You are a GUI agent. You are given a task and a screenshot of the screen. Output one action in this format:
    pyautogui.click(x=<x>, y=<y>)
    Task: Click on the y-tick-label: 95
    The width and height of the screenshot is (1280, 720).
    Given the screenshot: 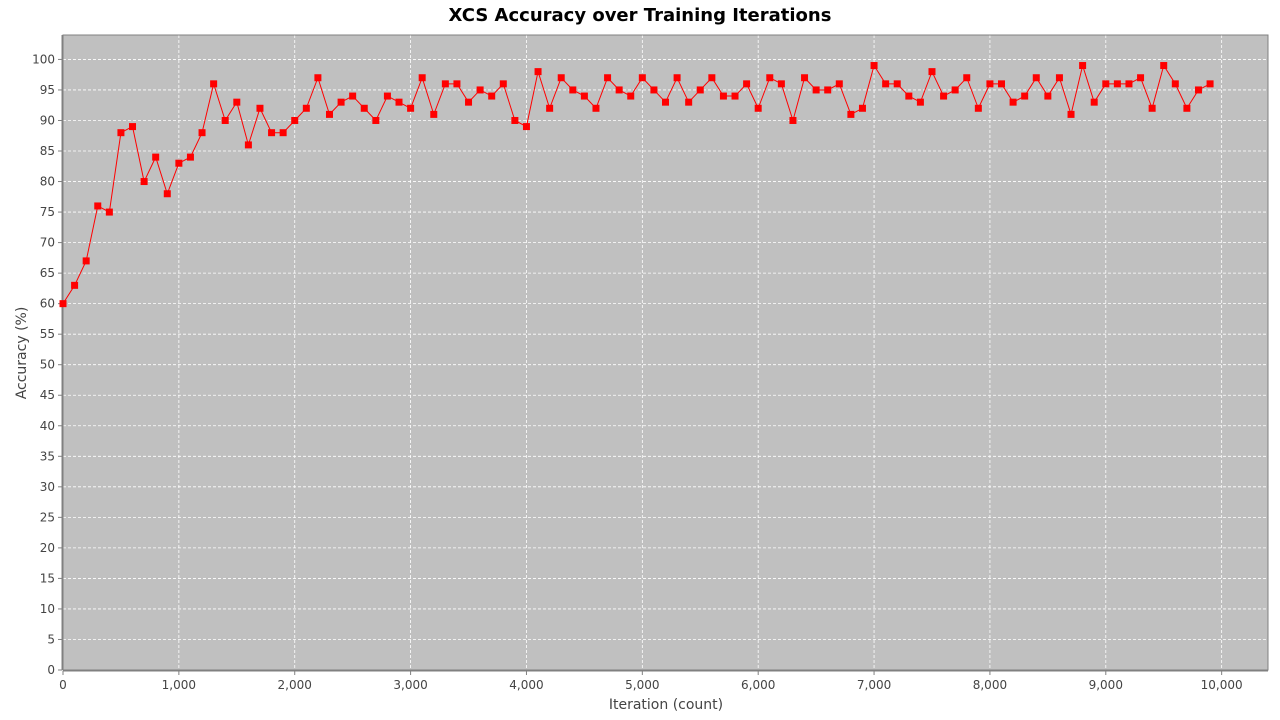 What is the action you would take?
    pyautogui.click(x=47, y=90)
    